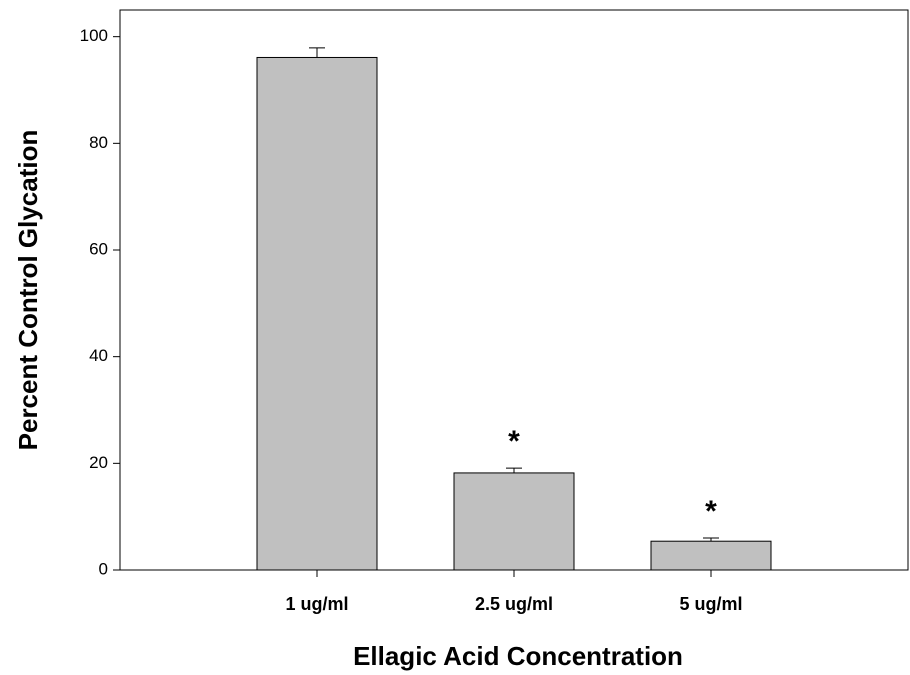 This screenshot has height=675, width=910. Describe the element at coordinates (98, 462) in the screenshot. I see `y-tick-label: 20` at that location.